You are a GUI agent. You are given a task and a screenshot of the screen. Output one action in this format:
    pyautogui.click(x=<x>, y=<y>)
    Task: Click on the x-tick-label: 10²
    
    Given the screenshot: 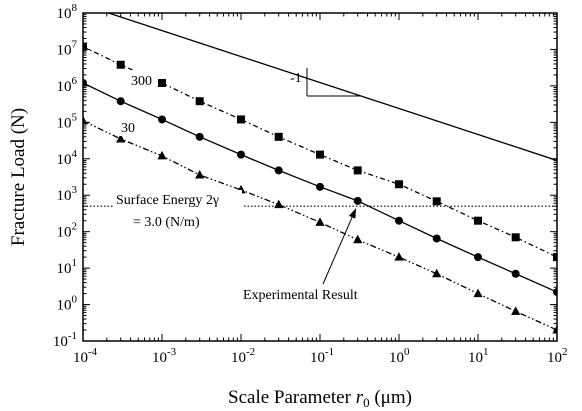 What is the action you would take?
    pyautogui.click(x=557, y=356)
    